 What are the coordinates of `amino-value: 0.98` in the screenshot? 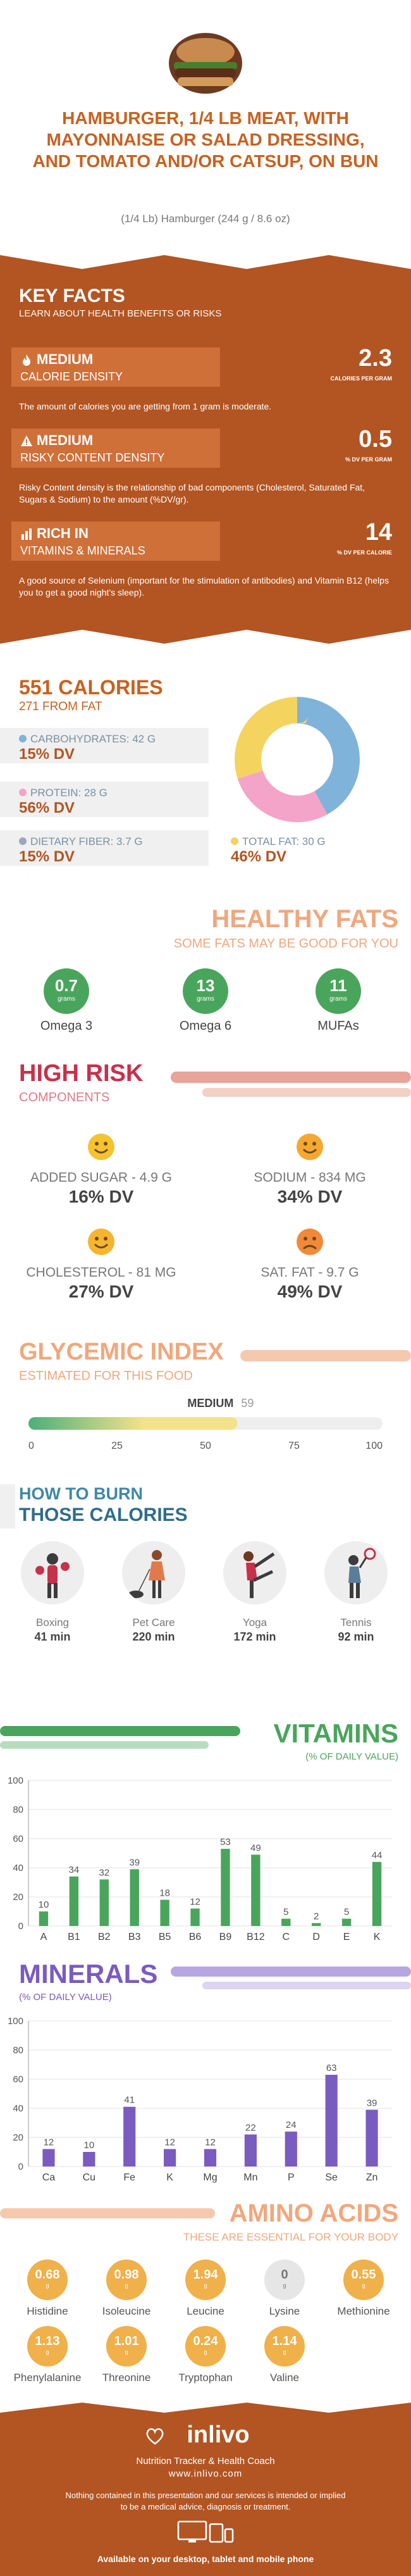 It's located at (126, 2275).